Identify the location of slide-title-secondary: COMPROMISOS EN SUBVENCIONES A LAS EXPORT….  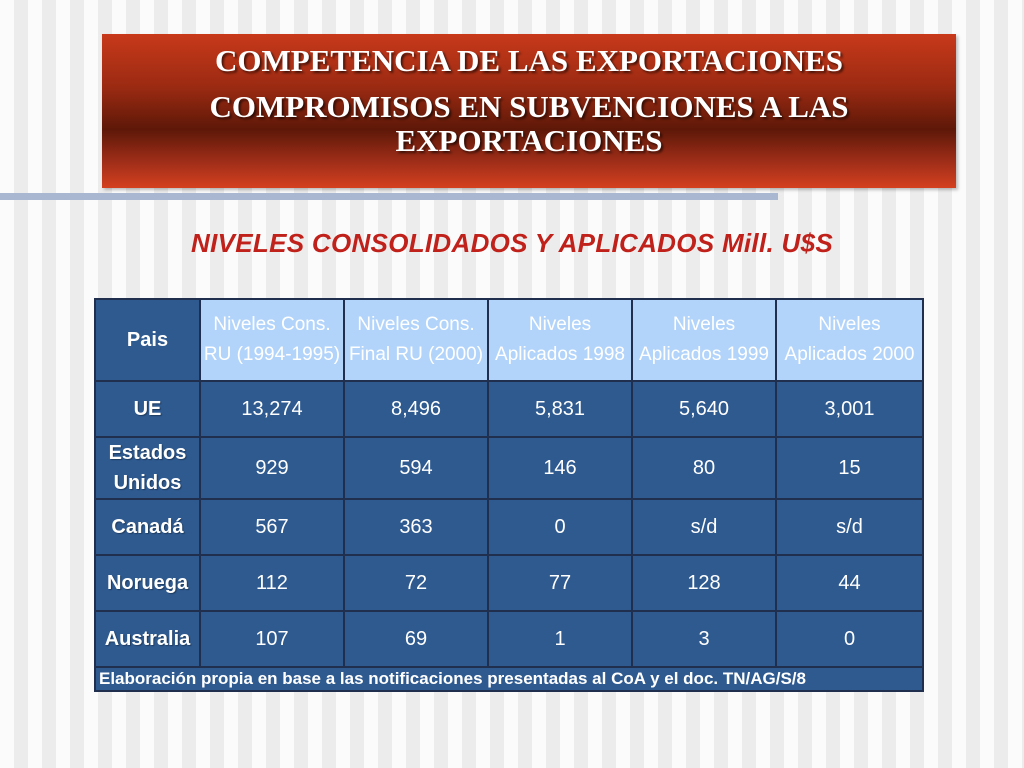
(529, 123).